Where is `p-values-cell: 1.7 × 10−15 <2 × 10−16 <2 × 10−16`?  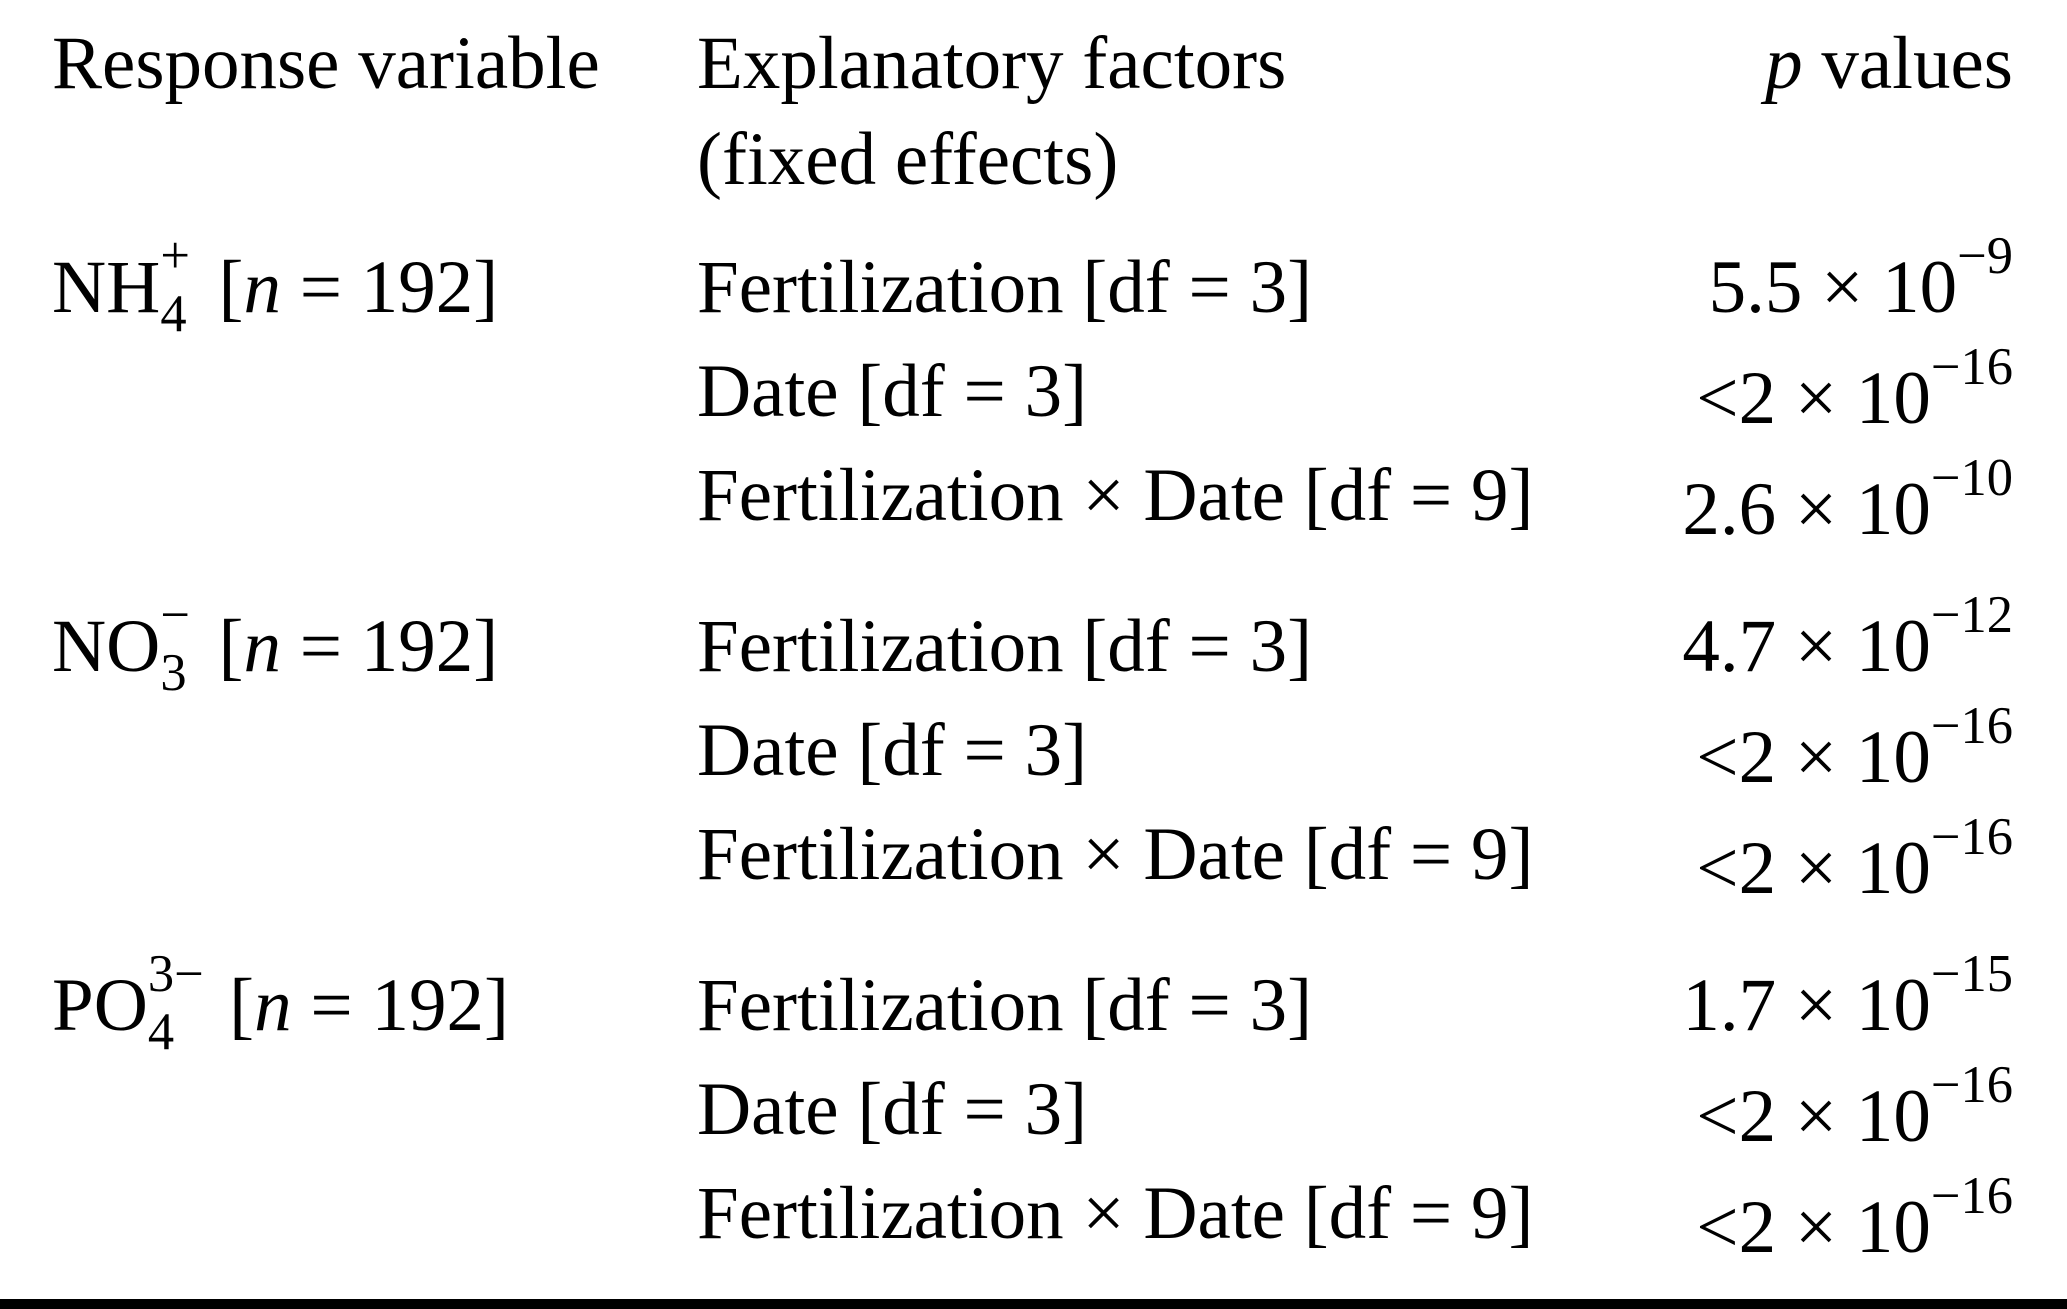 p-values-cell: 1.7 × 10−15 <2 × 10−16 <2 × 10−16 is located at coordinates (1847, 1116).